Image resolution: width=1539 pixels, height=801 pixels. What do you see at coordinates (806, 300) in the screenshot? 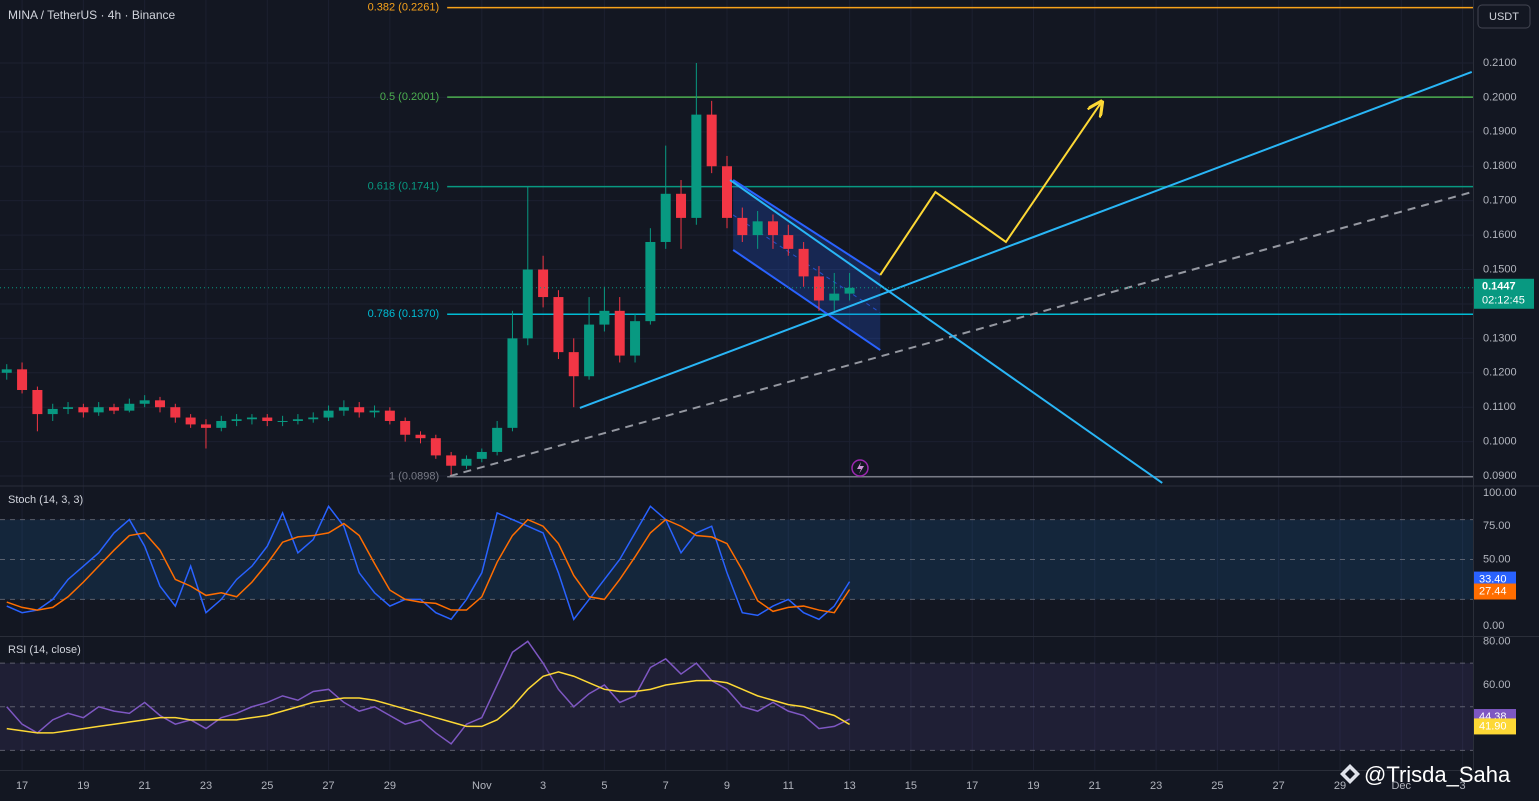
I see `channel-lower` at bounding box center [806, 300].